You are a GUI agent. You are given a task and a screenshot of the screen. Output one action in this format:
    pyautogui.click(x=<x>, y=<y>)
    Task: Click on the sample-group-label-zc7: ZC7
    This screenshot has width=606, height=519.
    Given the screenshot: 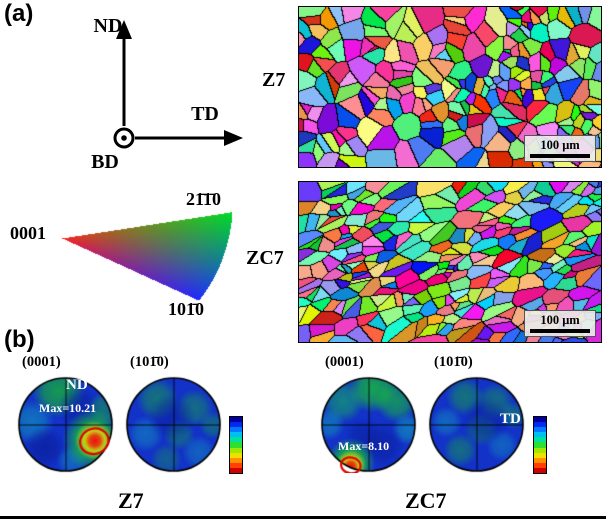 What is the action you would take?
    pyautogui.click(x=426, y=500)
    